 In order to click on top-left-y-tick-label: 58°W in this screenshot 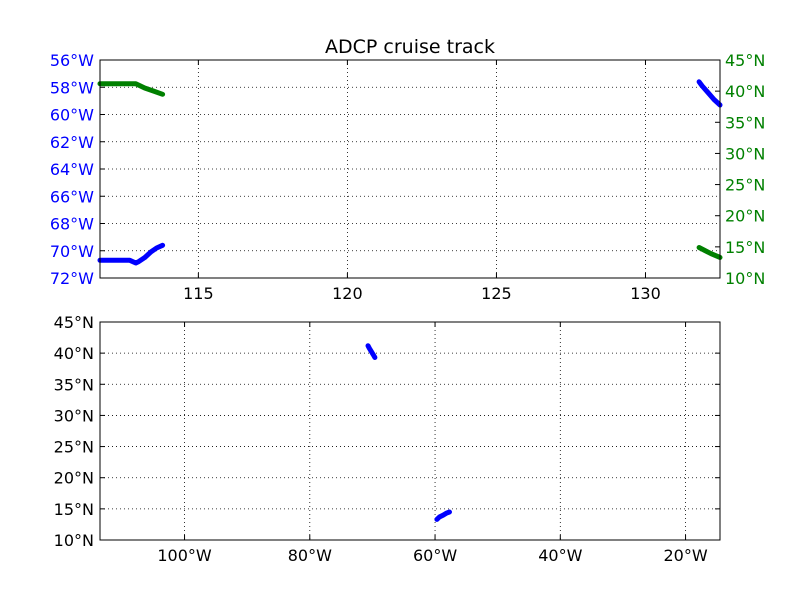, I will do `click(72, 87)`.